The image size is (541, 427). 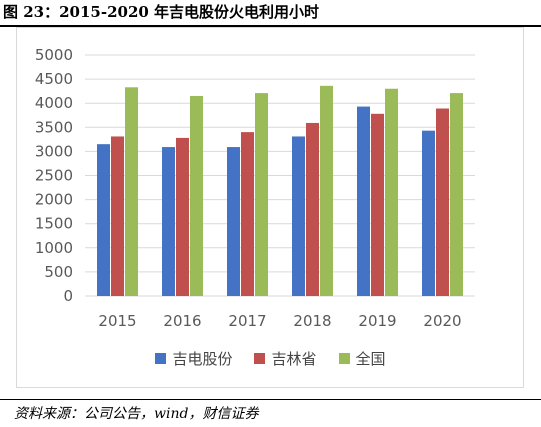 What do you see at coordinates (54, 55) in the screenshot?
I see `y-tick-label: 5000` at bounding box center [54, 55].